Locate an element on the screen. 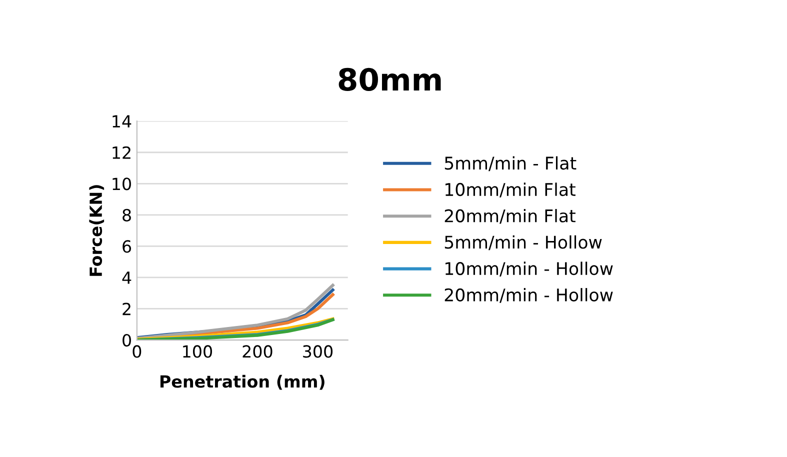 The width and height of the screenshot is (787, 457). x-axis-title: Penetration (mm) is located at coordinates (242, 382).